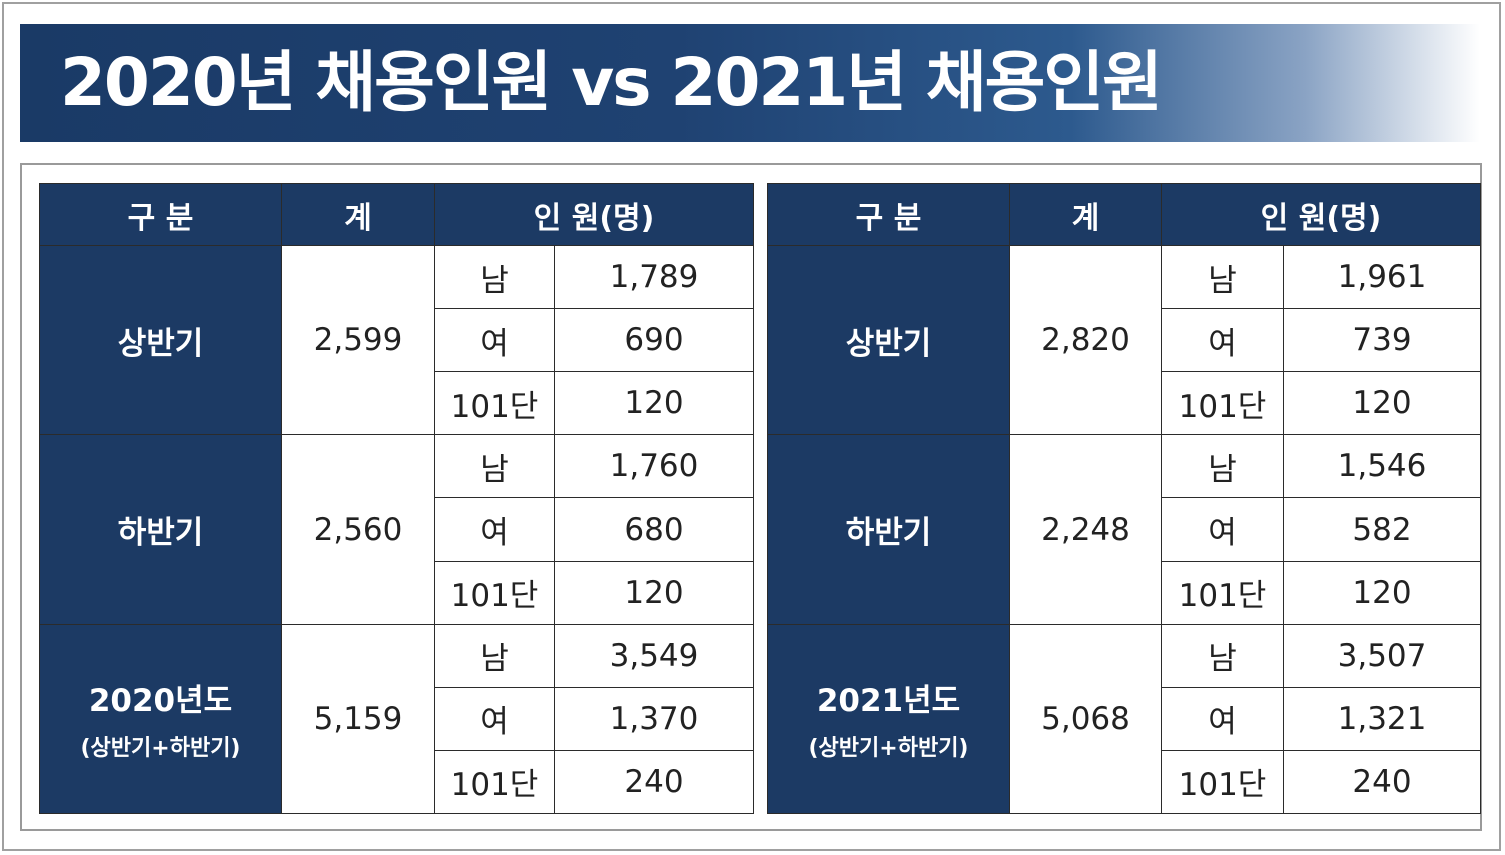 The width and height of the screenshot is (1505, 855). Describe the element at coordinates (654, 277) in the screenshot. I see `value-cell: 1,789` at that location.